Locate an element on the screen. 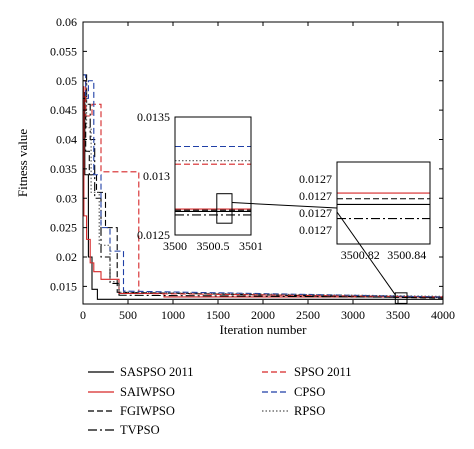 The height and width of the screenshot is (449, 474). main-xtick-label: 500 is located at coordinates (128, 315).